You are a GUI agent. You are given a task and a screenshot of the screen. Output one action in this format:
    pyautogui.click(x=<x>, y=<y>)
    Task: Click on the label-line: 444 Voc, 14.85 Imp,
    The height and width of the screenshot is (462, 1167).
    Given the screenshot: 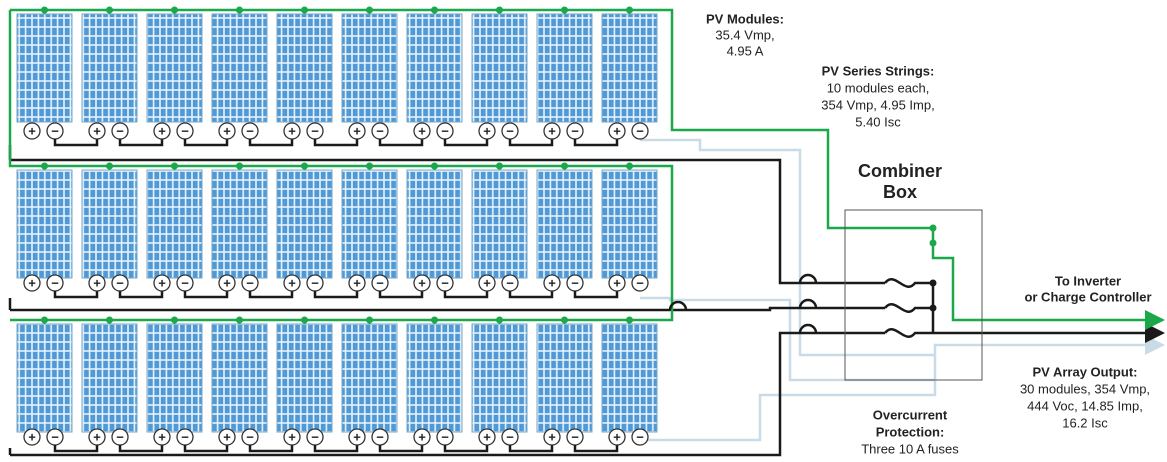 What is the action you would take?
    pyautogui.click(x=1085, y=405)
    